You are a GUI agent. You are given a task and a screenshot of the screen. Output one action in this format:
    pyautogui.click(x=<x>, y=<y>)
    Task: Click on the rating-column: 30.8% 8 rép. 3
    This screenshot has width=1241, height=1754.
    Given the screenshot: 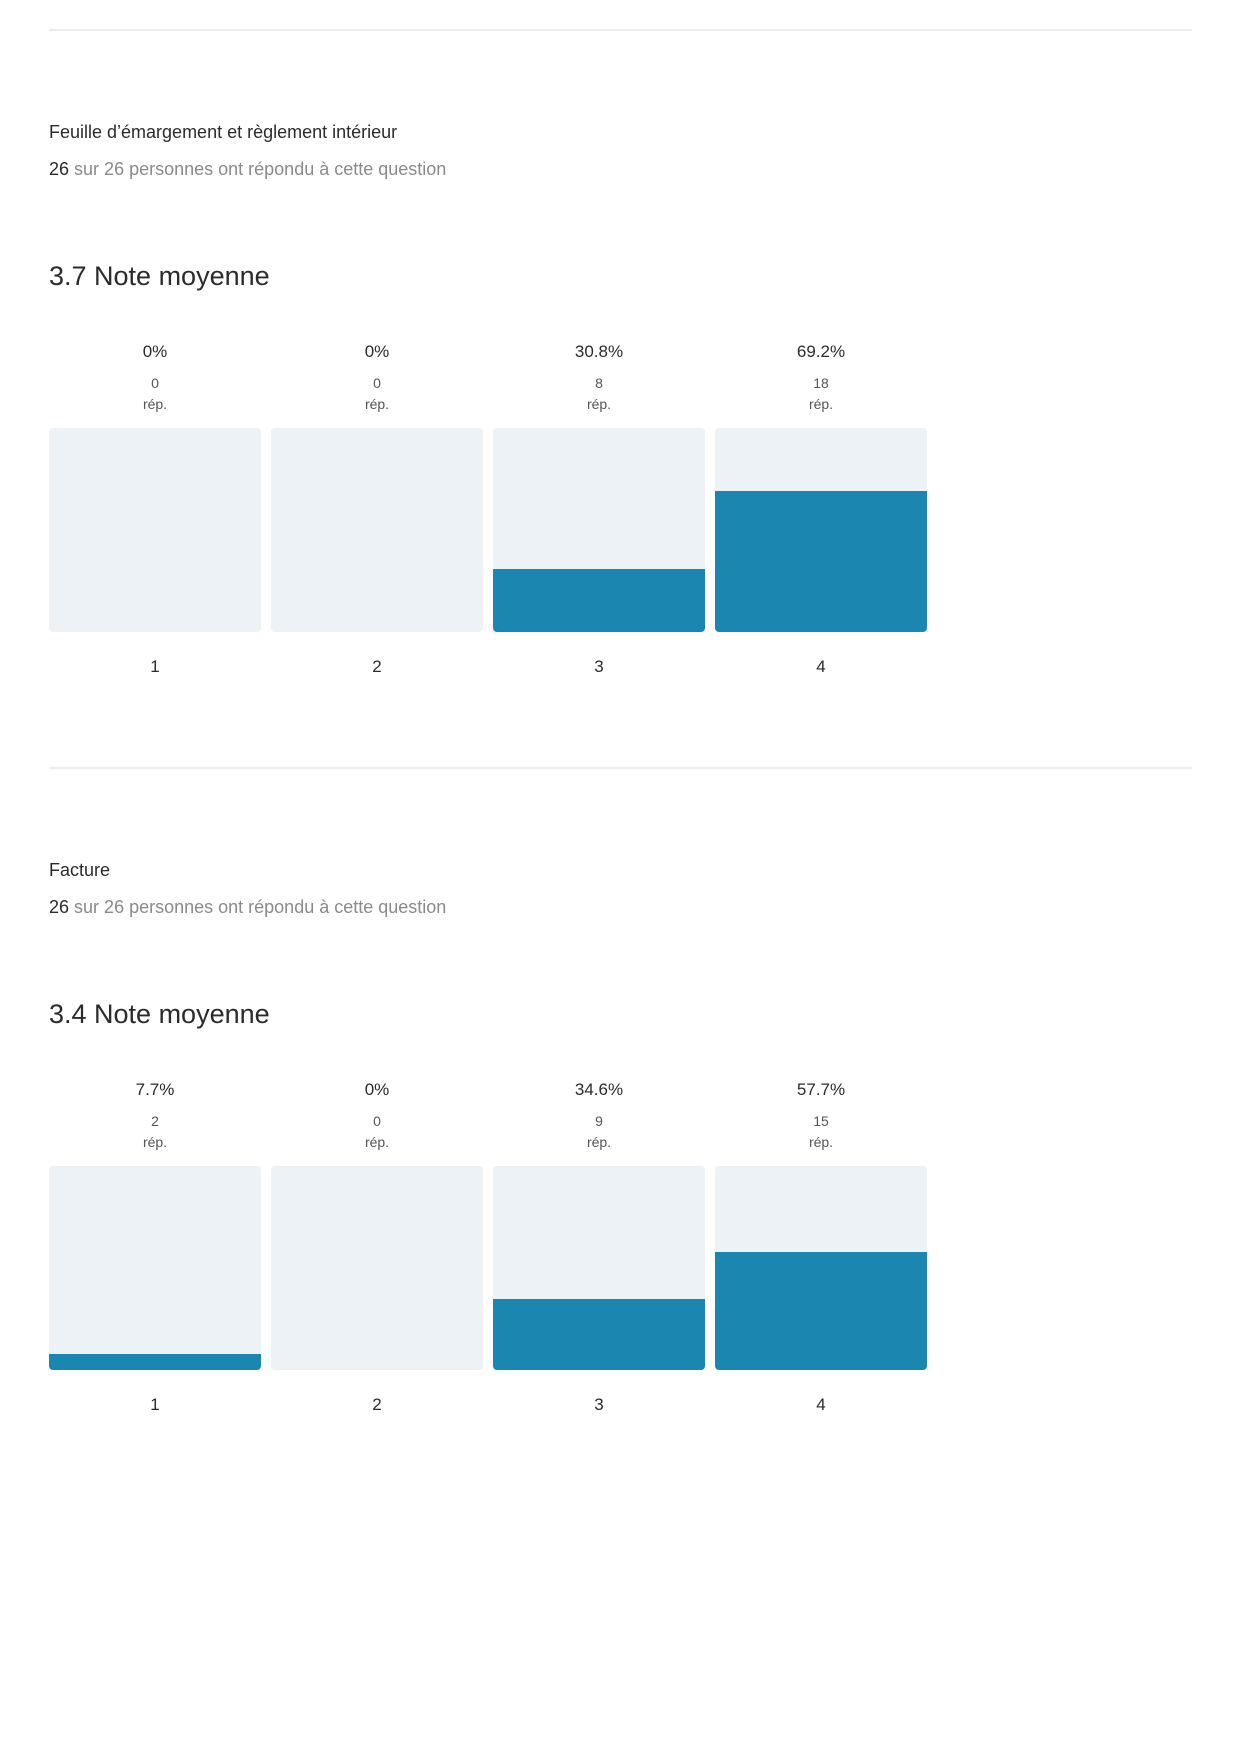 What is the action you would take?
    pyautogui.click(x=599, y=509)
    